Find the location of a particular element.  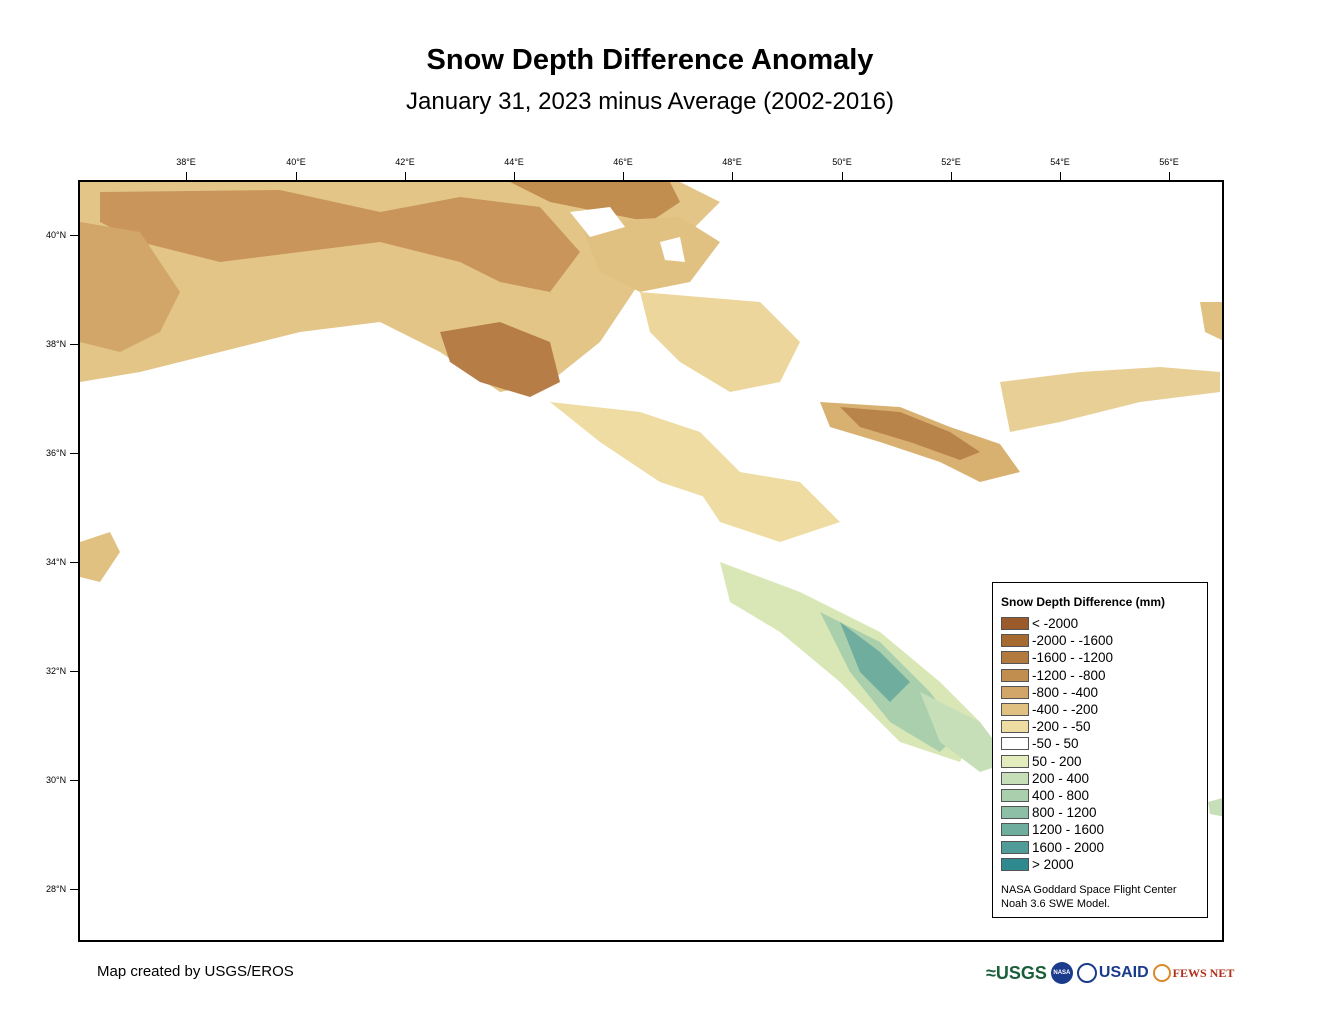

region-alborz-dark is located at coordinates (910, 433).